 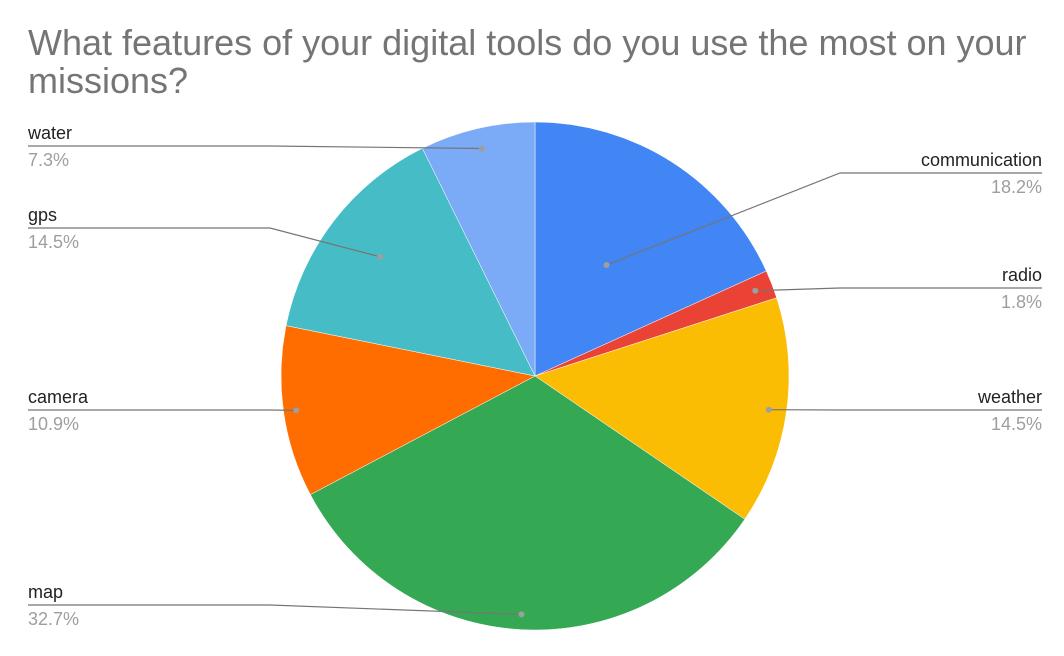 I want to click on pie-slice-communication, so click(x=650, y=249).